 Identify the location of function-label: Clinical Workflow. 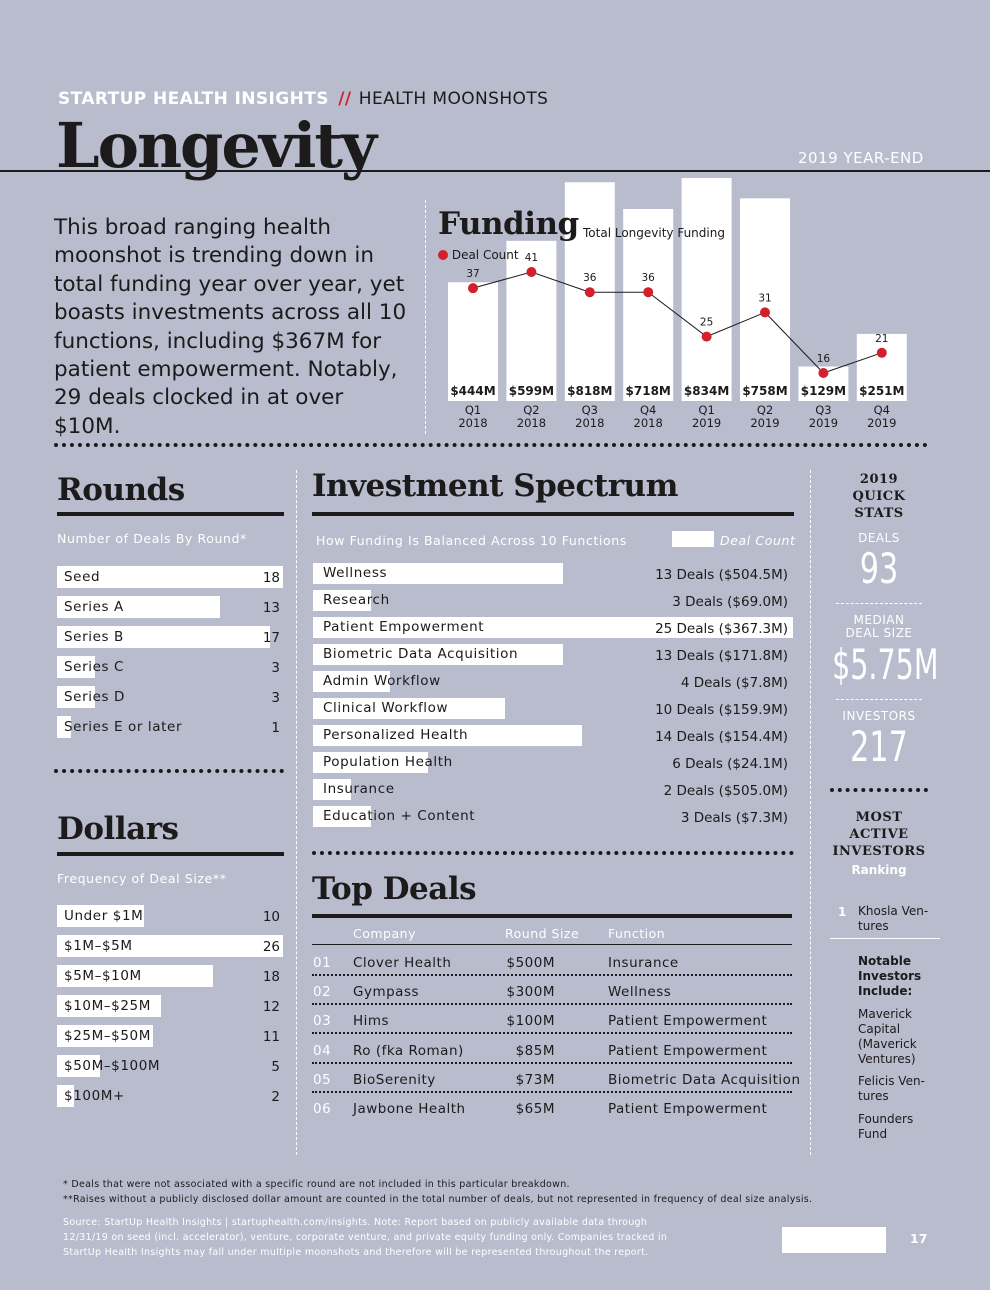
(386, 708).